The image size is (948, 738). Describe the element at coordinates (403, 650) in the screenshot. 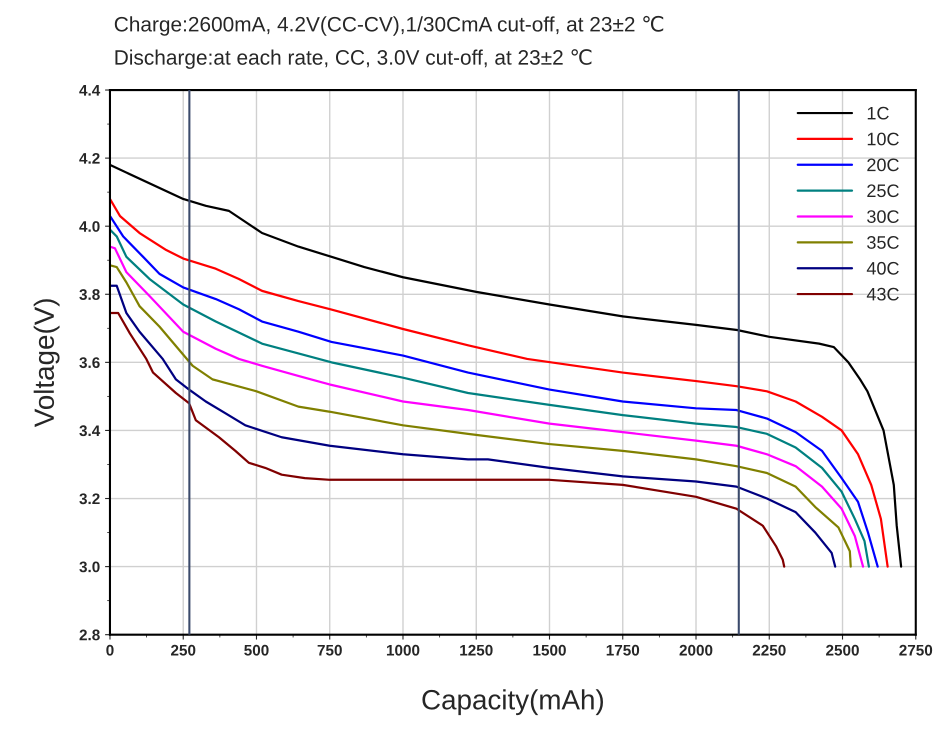

I see `x-tick-label: 1000` at that location.